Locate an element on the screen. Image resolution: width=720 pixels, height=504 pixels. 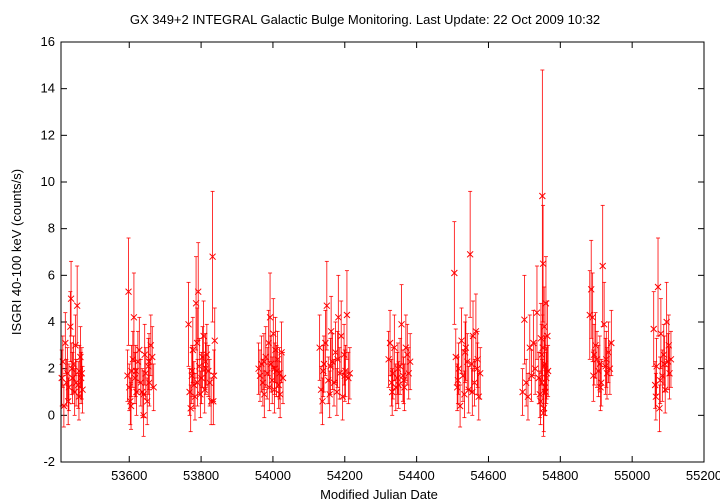
y-tick-label: 8 is located at coordinates (51, 228).